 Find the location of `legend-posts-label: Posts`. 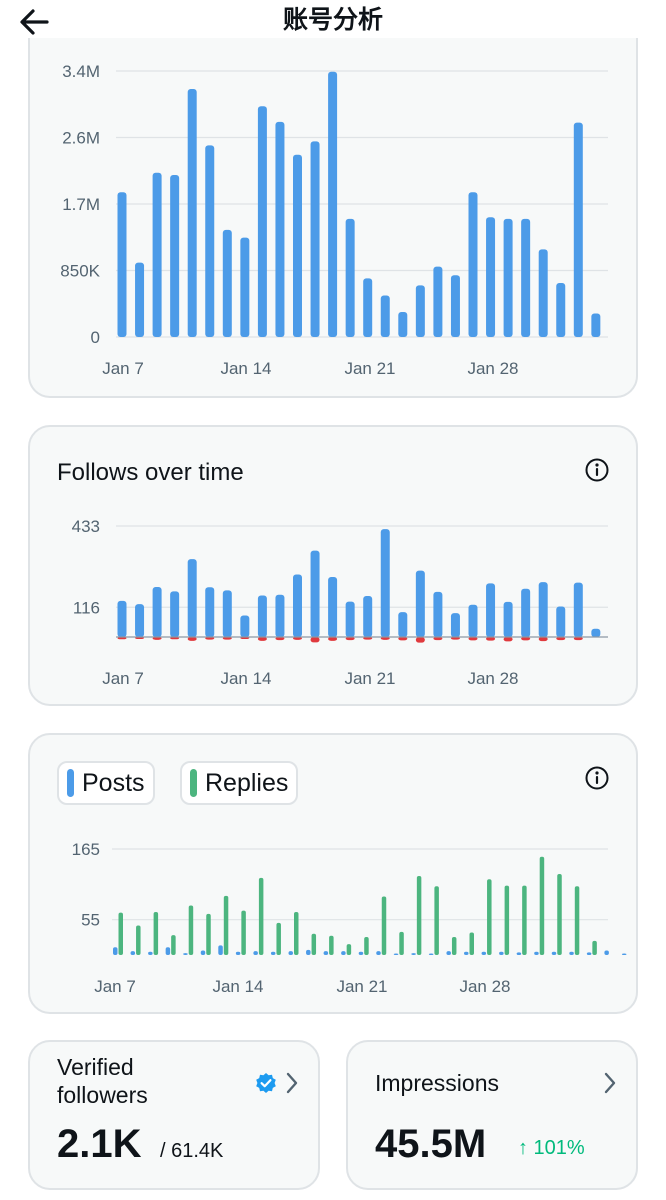

legend-posts-label: Posts is located at coordinates (113, 782).